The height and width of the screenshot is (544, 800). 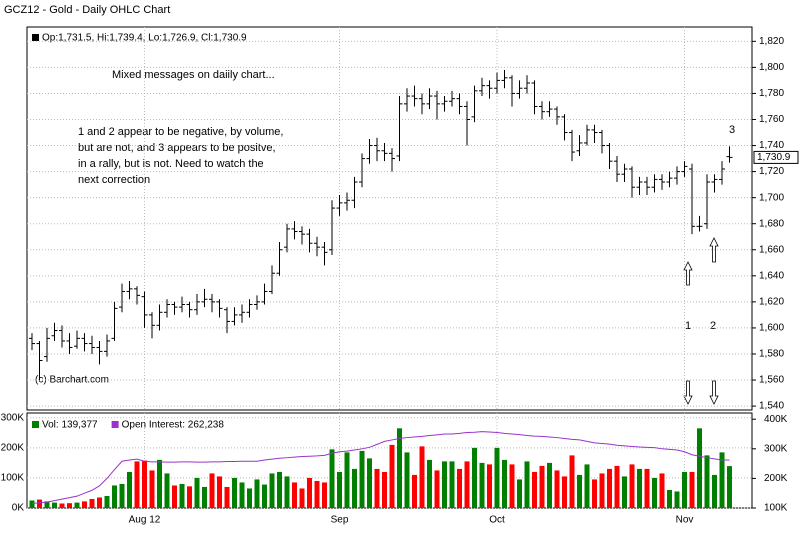 What do you see at coordinates (776, 448) in the screenshot?
I see `y2-tick-label: 300K` at bounding box center [776, 448].